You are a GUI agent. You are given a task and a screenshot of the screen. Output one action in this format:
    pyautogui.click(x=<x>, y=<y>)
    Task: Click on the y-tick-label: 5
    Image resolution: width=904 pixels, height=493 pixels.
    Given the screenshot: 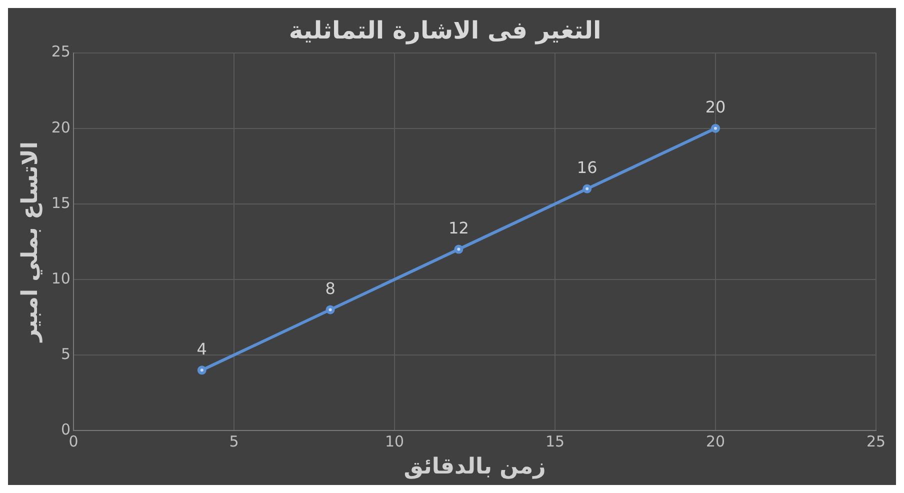 What is the action you would take?
    pyautogui.click(x=65, y=353)
    